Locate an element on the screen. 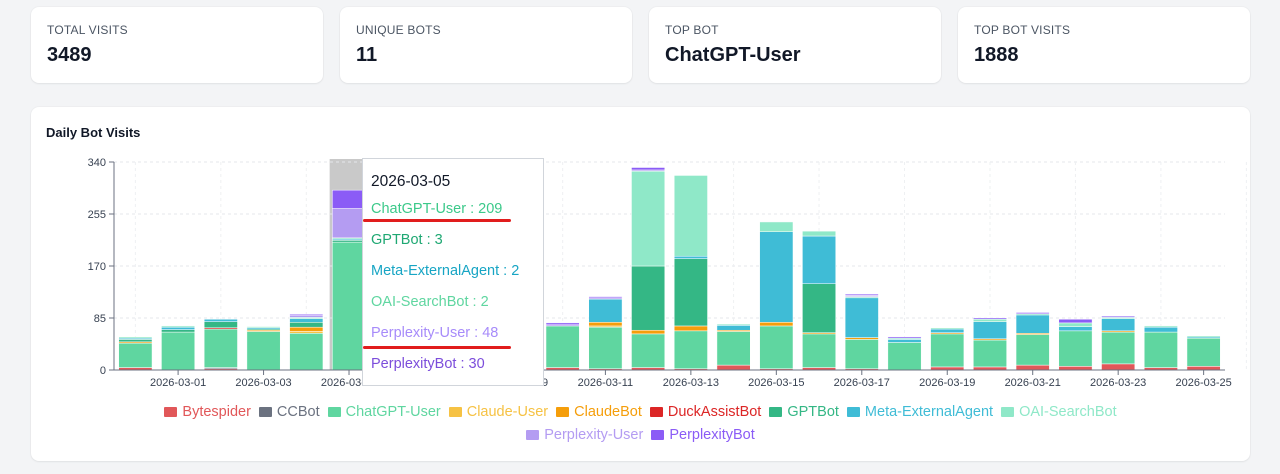 The width and height of the screenshot is (1280, 474). tooltip-row: ChatGPT-User : 209 is located at coordinates (437, 209).